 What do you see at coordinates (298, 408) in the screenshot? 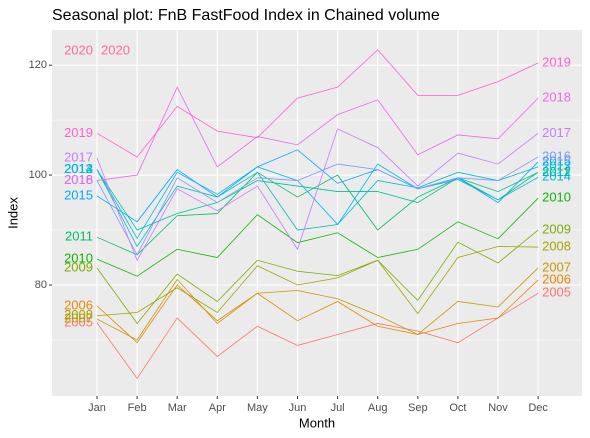
I see `x-tick-label: Jun` at bounding box center [298, 408].